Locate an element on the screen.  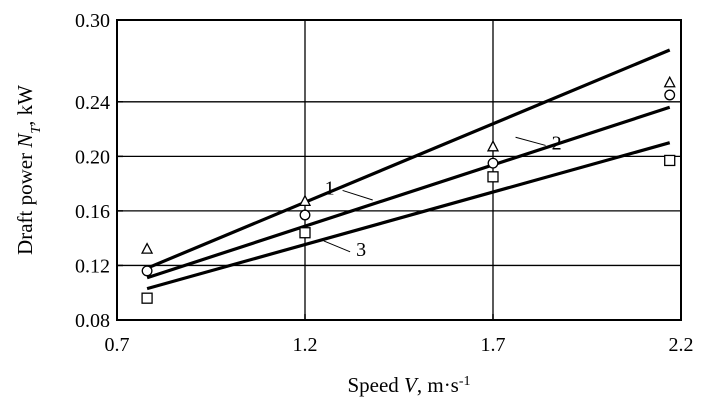
curve-label-3: 3 is located at coordinates (361, 250).